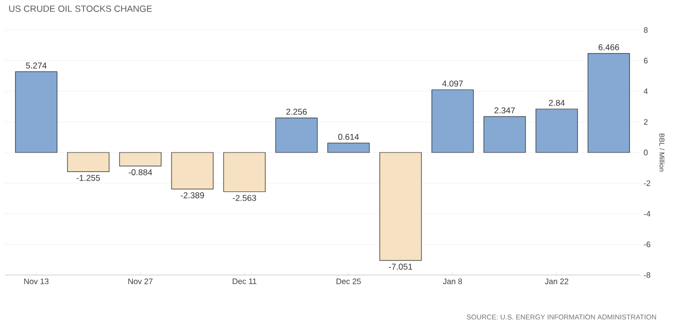  What do you see at coordinates (80, 9) in the screenshot?
I see `chart-title: US CRUDE OIL STOCKS CHANGE` at bounding box center [80, 9].